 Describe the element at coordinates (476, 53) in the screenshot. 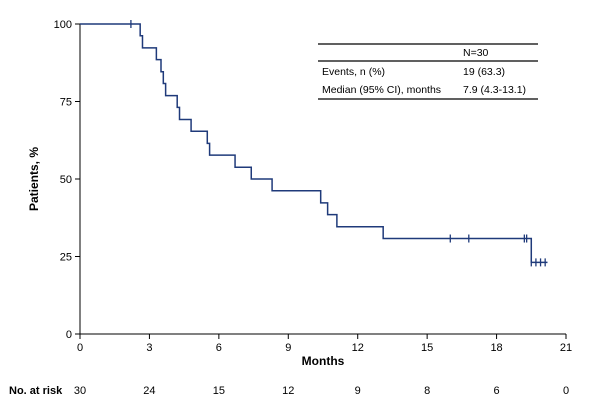

I see `legend-header: N=30` at that location.